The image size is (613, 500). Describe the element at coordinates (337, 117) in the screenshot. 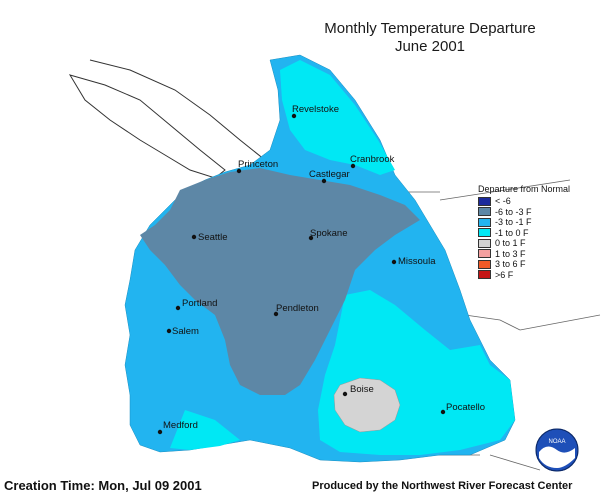

I see `region-minus1-to-0-north` at that location.